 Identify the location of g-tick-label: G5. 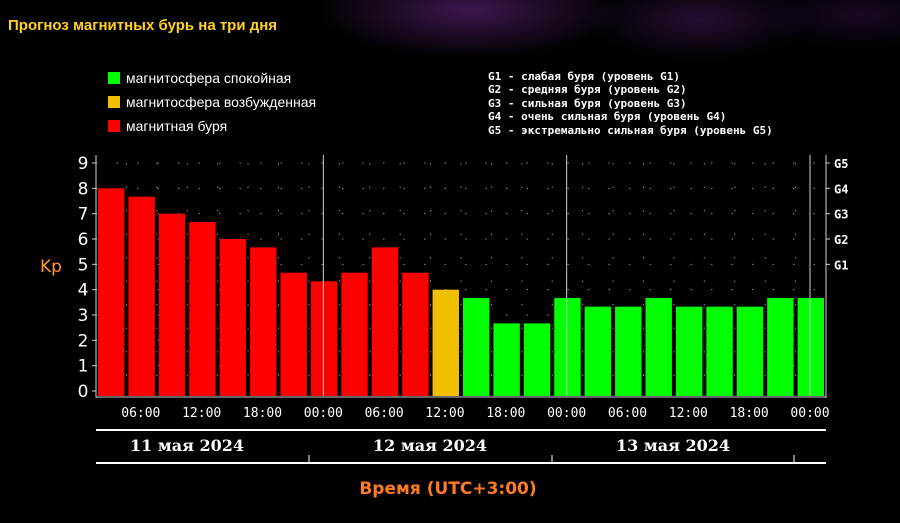
(841, 164).